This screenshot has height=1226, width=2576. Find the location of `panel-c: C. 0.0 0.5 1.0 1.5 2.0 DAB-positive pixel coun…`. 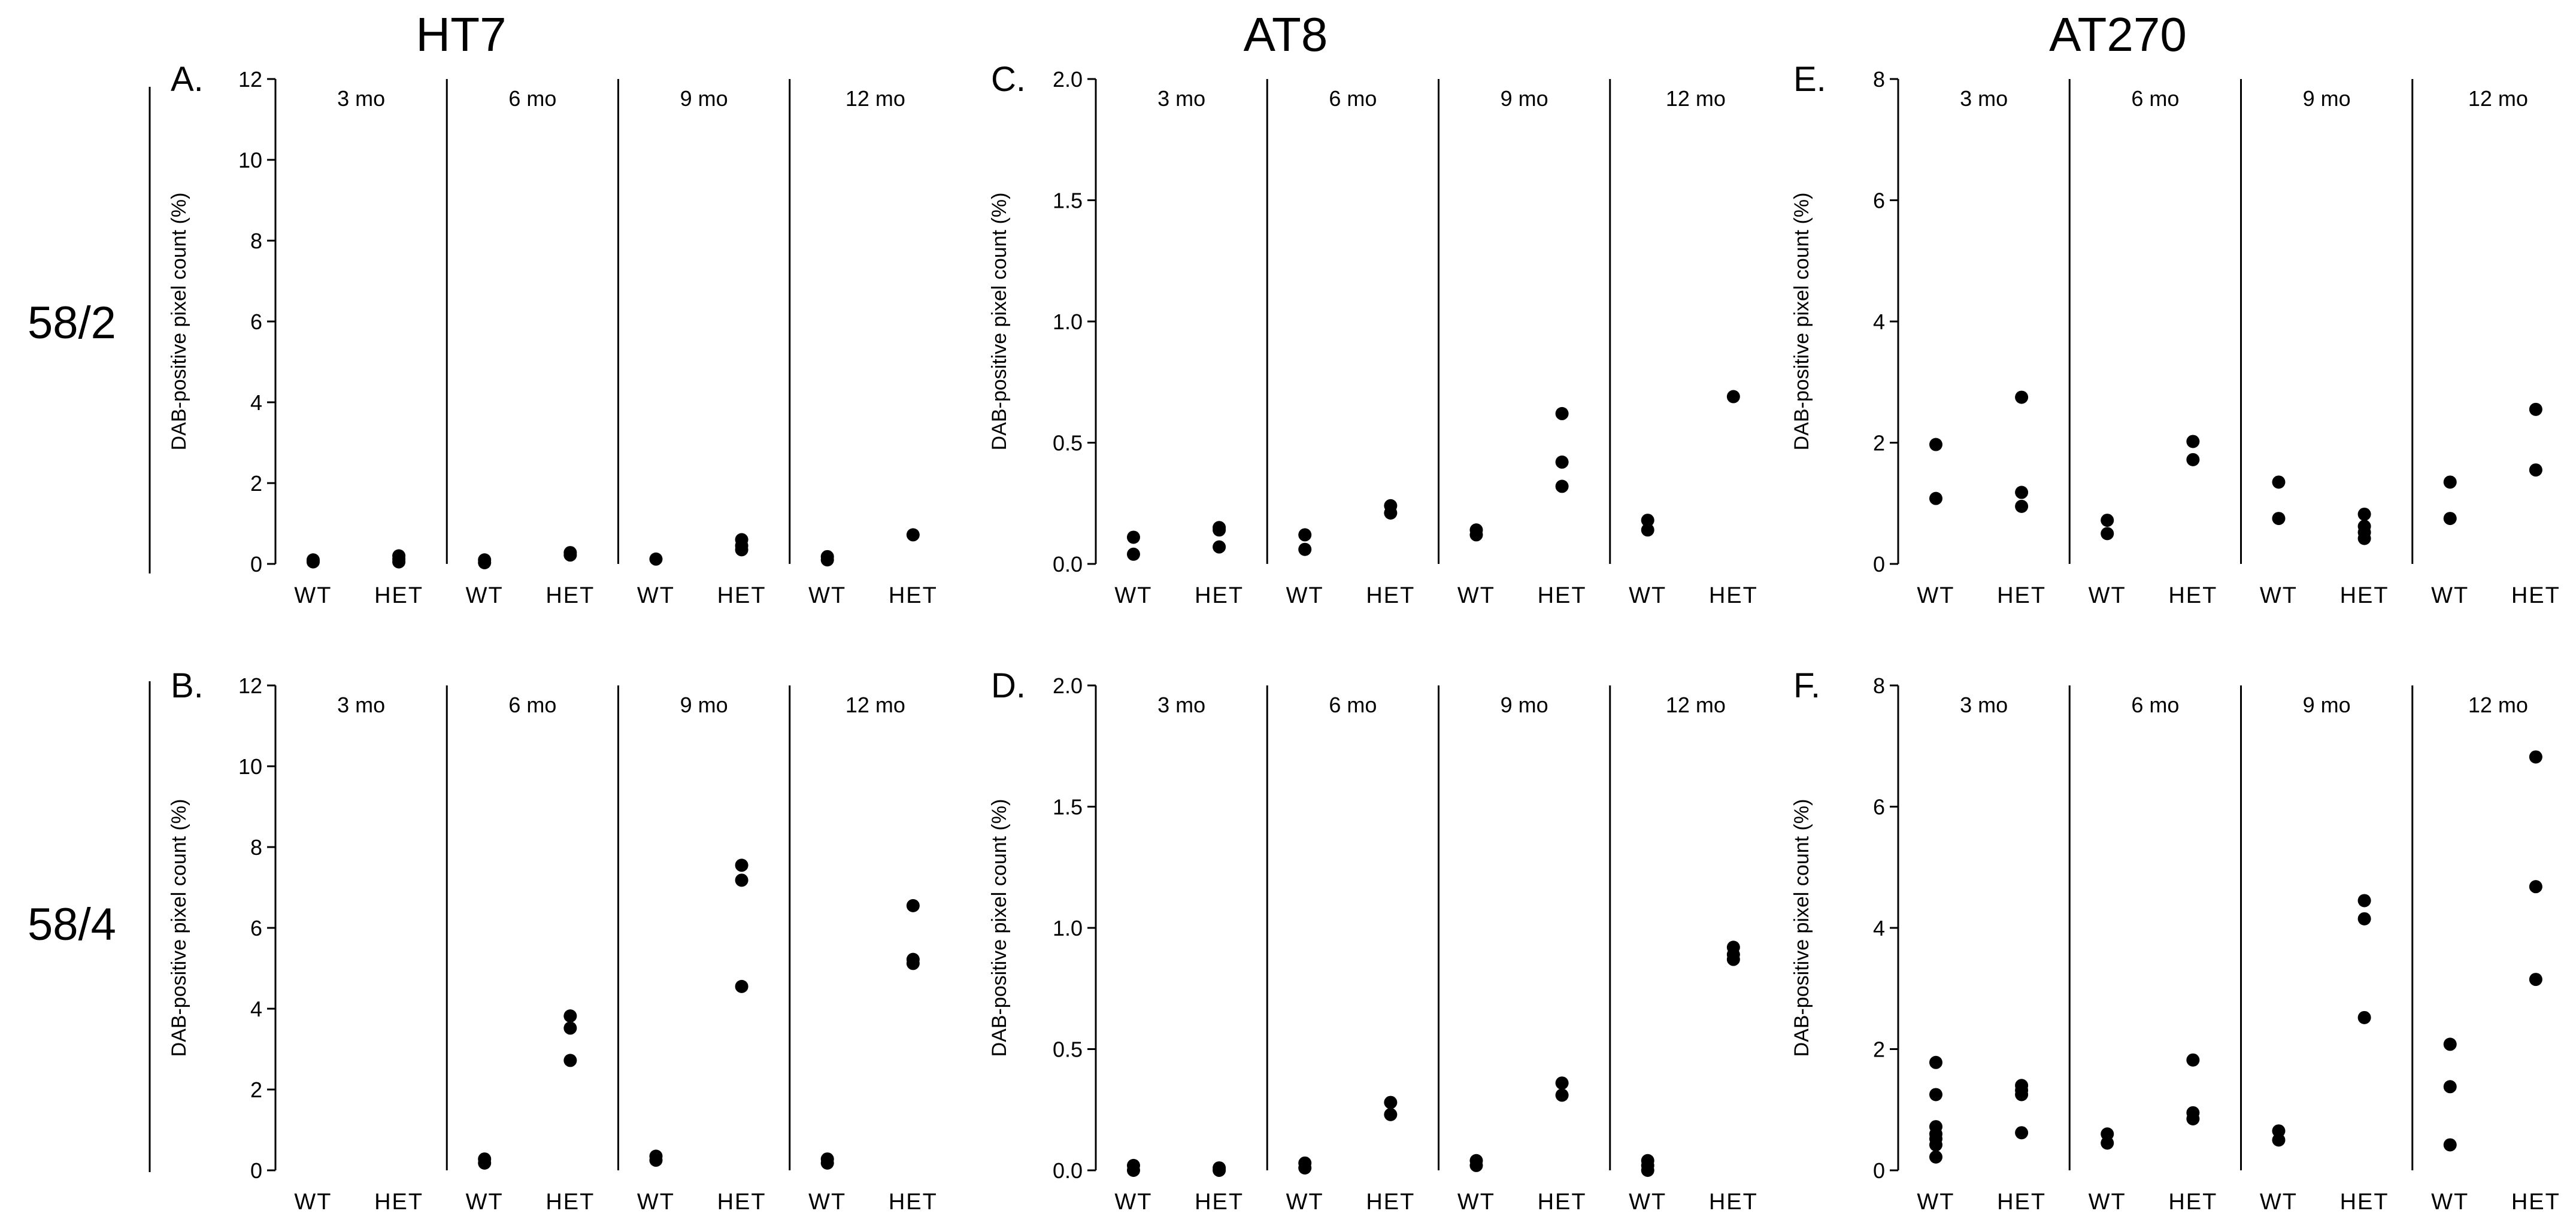

panel-c: C. 0.0 0.5 1.0 1.5 2.0 DAB-positive pixel coun… is located at coordinates (1372, 334).